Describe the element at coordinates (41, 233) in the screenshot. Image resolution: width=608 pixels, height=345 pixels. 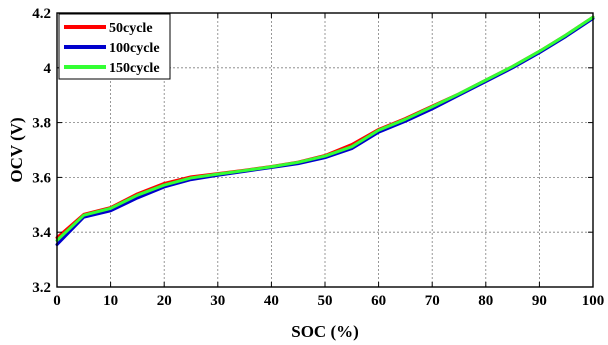
I see `y-tick-label: 3.4` at that location.